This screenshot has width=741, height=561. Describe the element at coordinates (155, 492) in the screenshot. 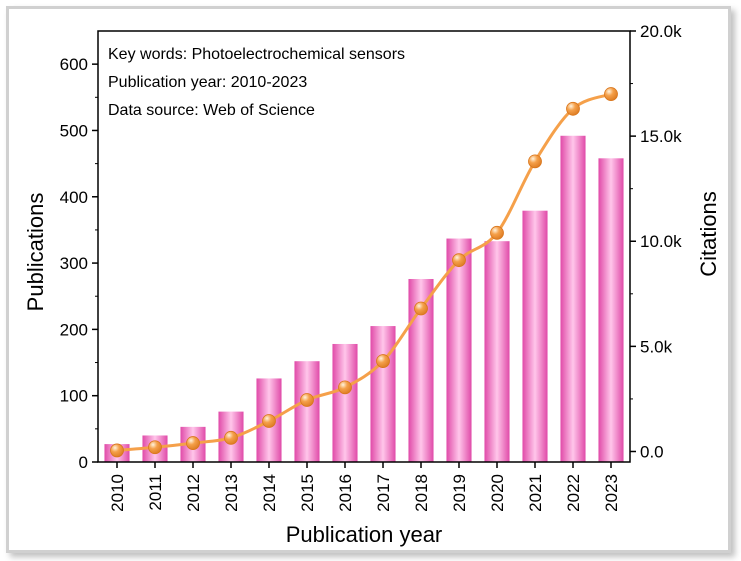

I see `x-tick-label: 2011` at that location.